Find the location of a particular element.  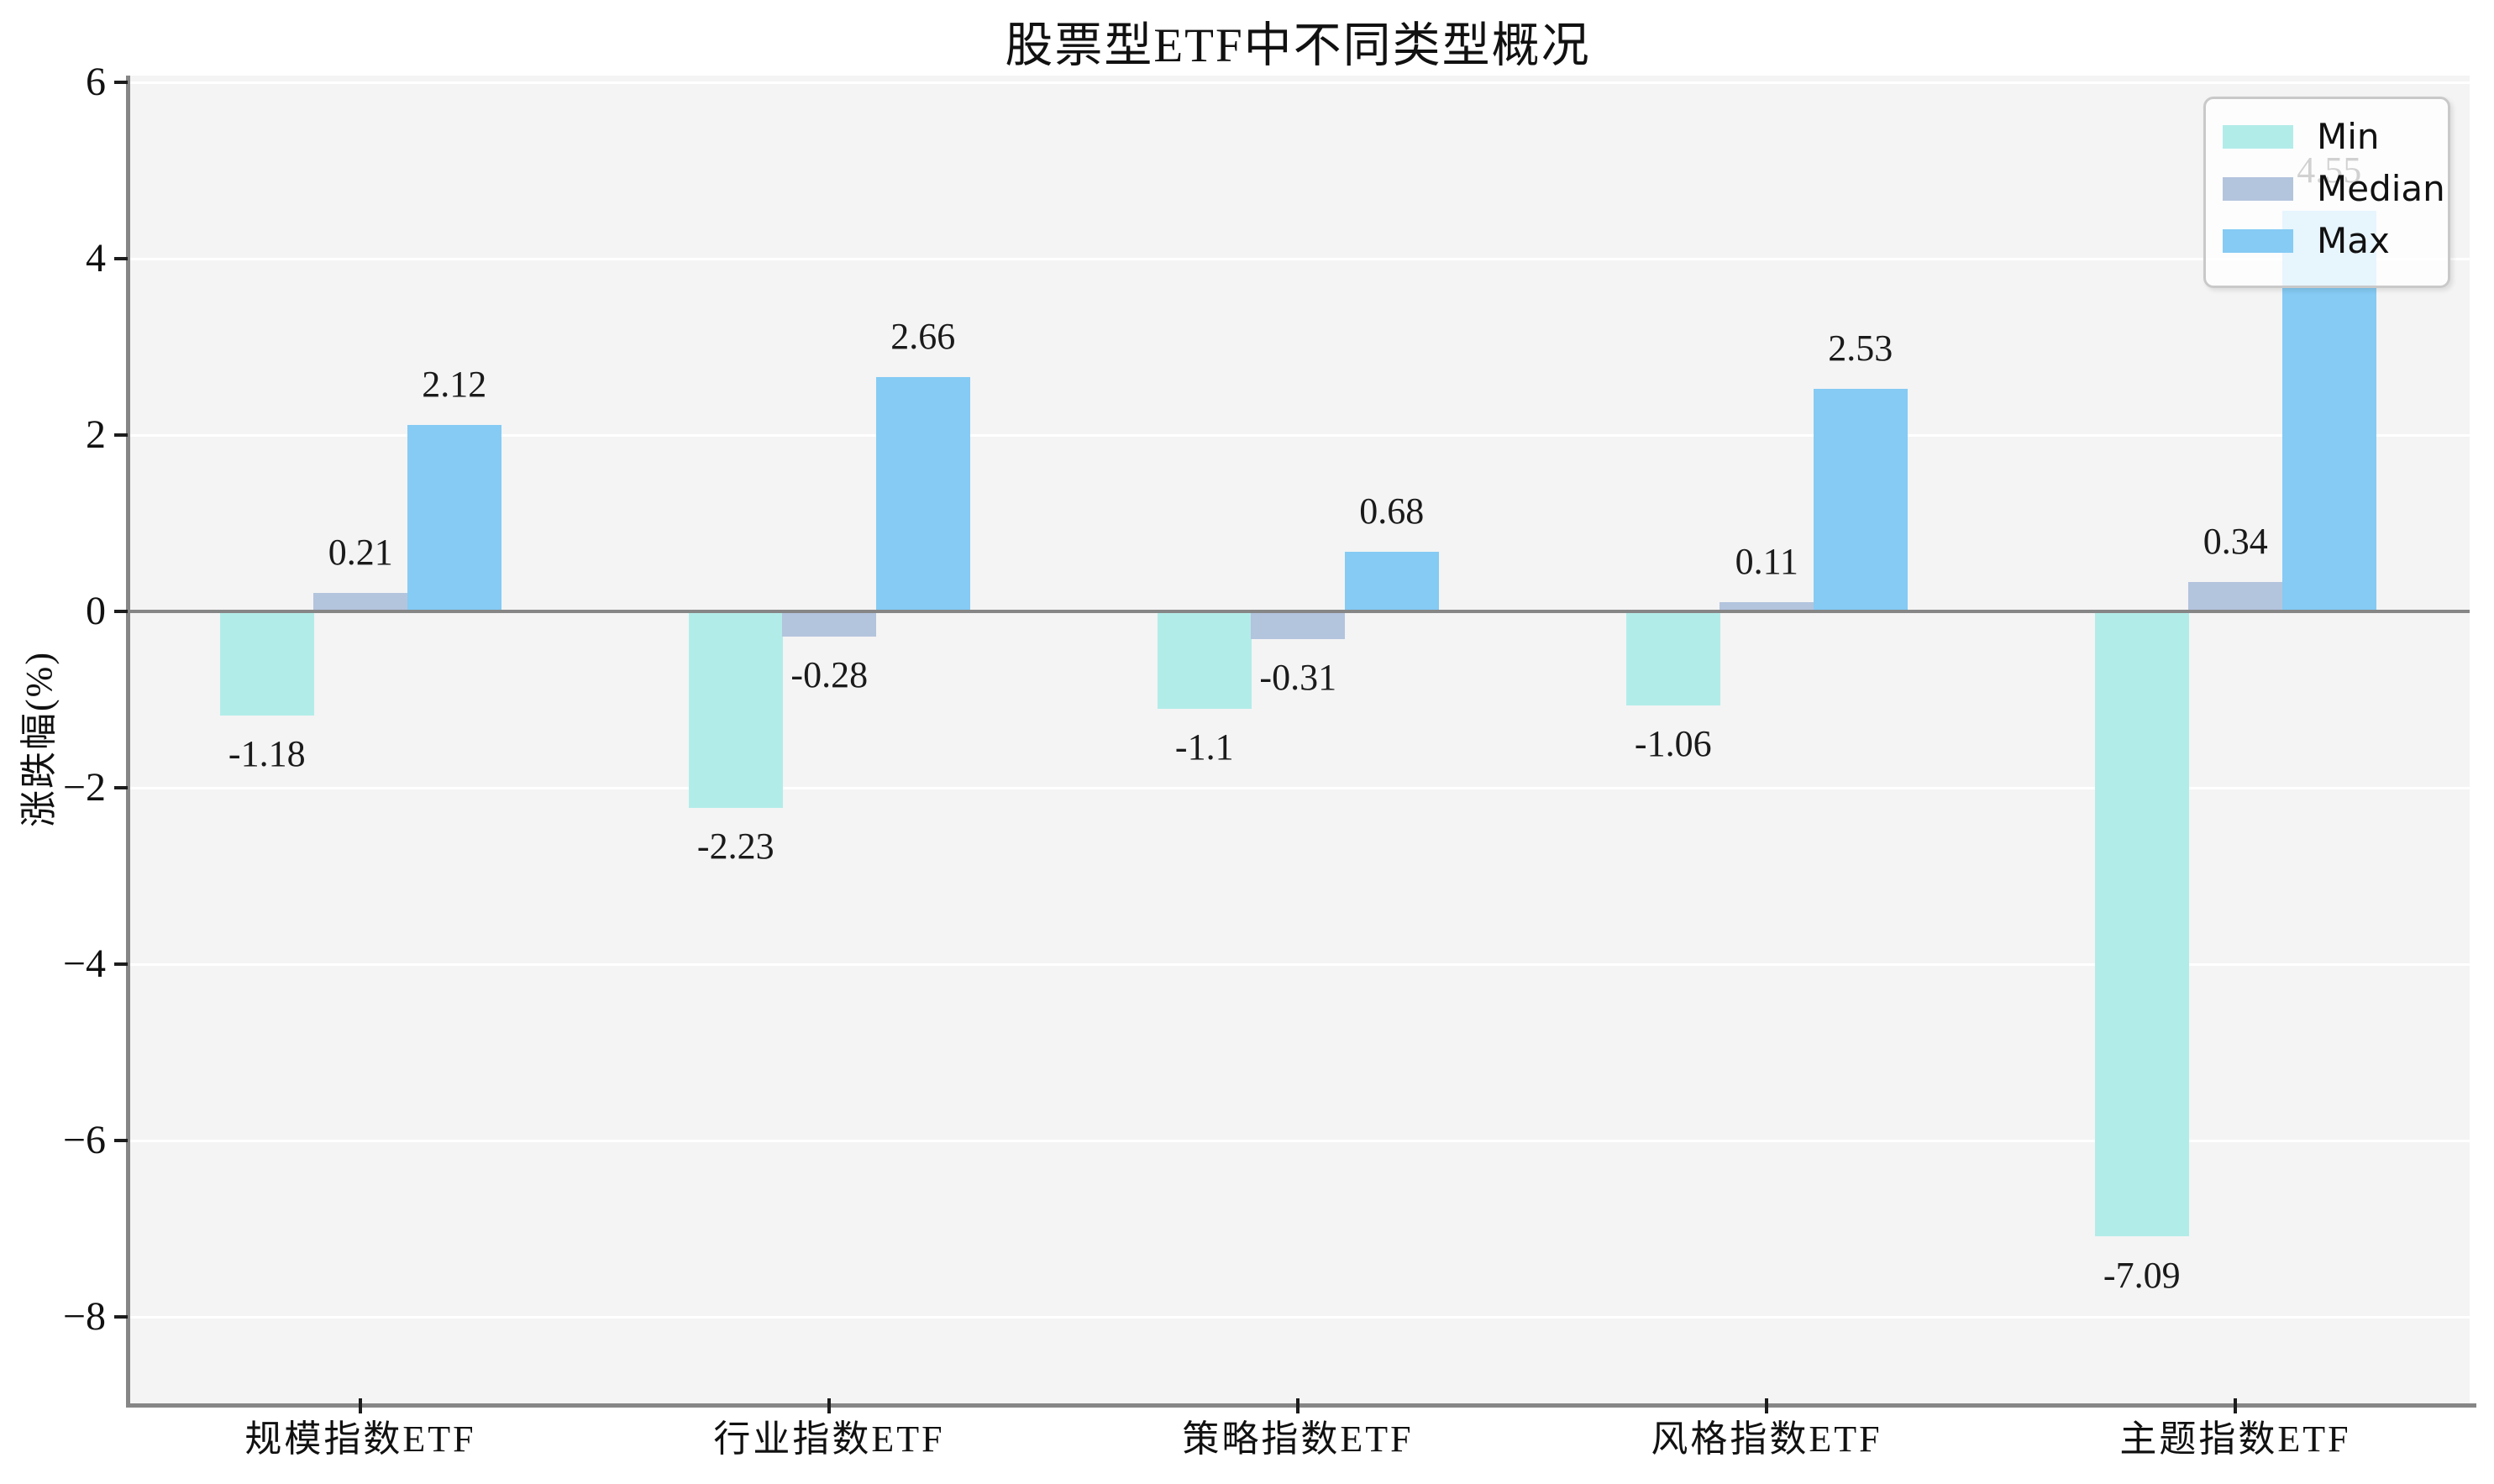

legend-label: Min is located at coordinates (2348, 137).